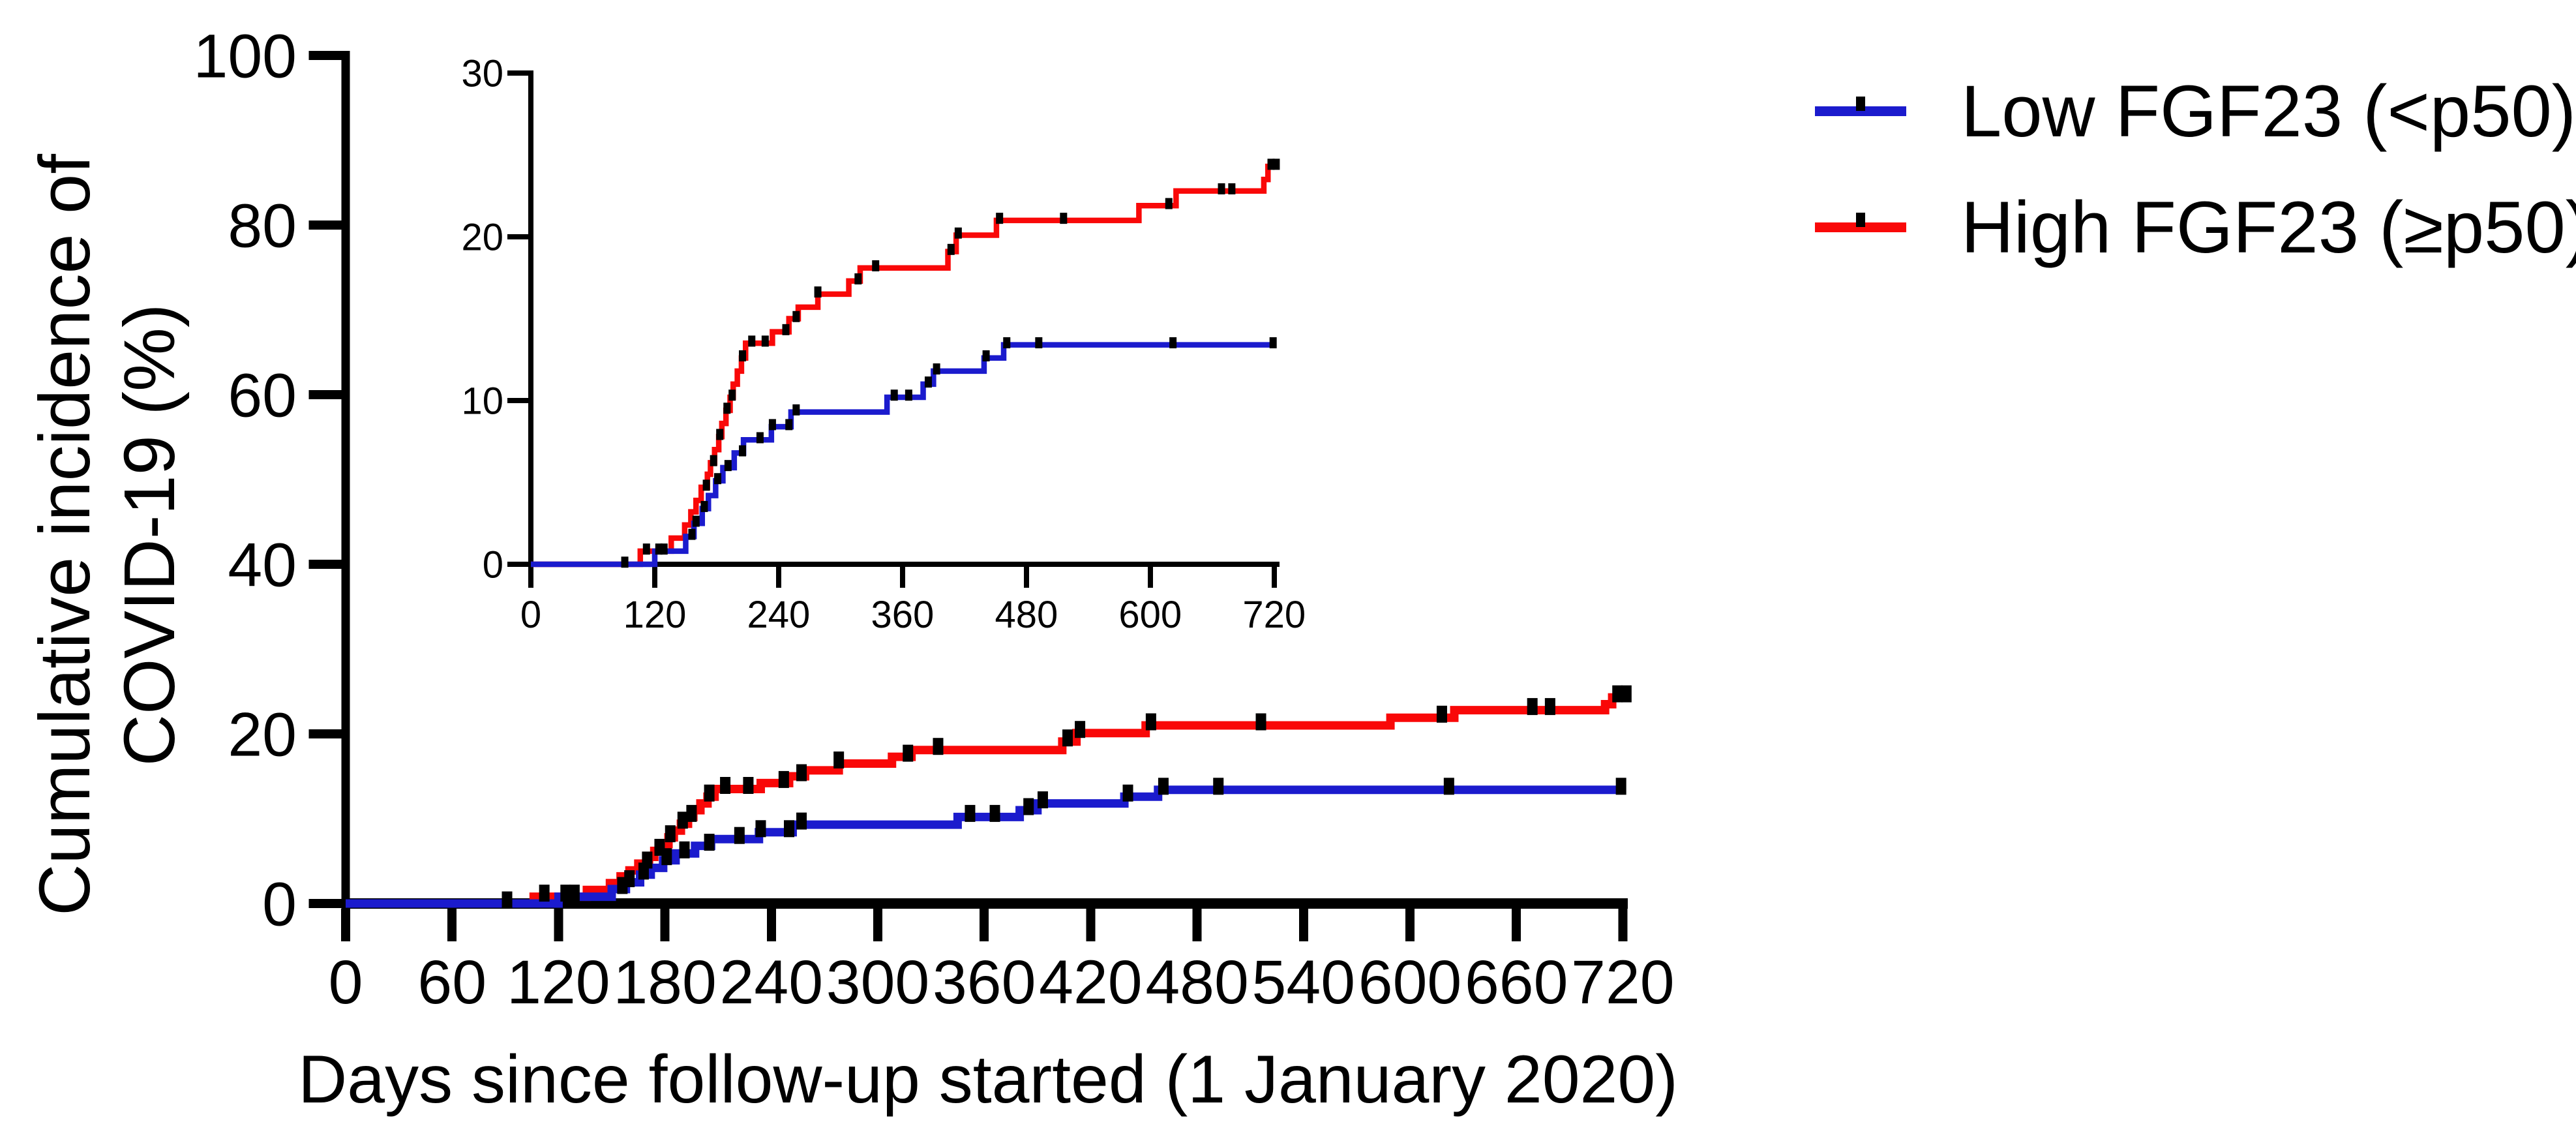 The height and width of the screenshot is (1139, 2576). I want to click on high-fgf23-line-swatch, so click(1860, 222).